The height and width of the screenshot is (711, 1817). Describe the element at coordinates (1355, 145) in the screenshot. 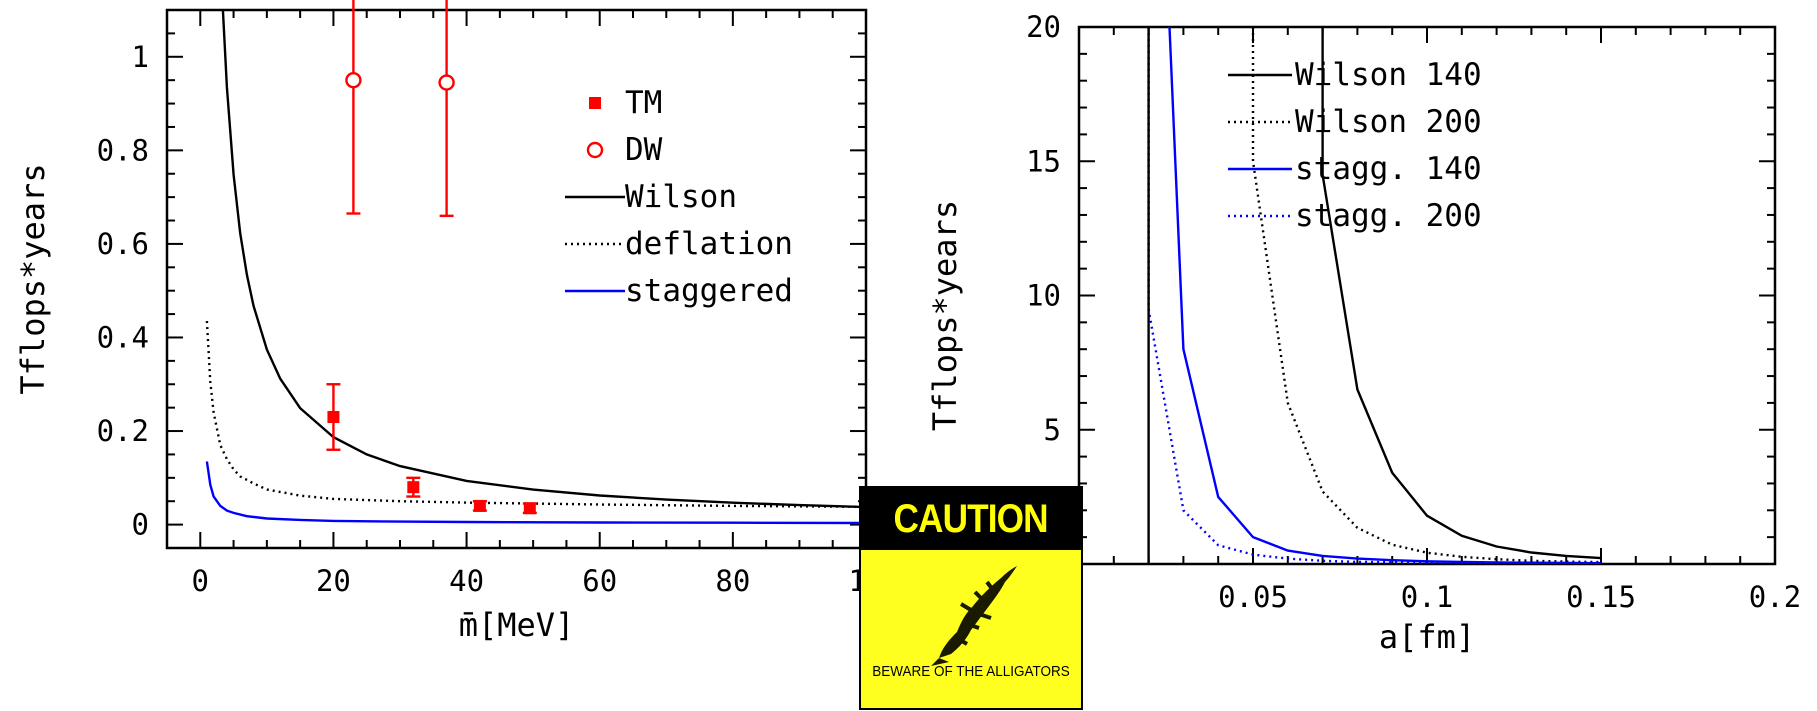

I see `legend: Wilson 140 Wilson 200 stagg. 140 stagg. 200` at that location.